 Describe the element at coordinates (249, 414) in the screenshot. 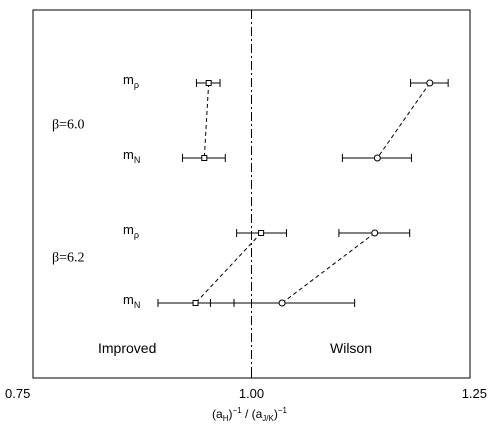

I see `x-axis-label: (aH)−1 / (aJ/K)−1` at that location.